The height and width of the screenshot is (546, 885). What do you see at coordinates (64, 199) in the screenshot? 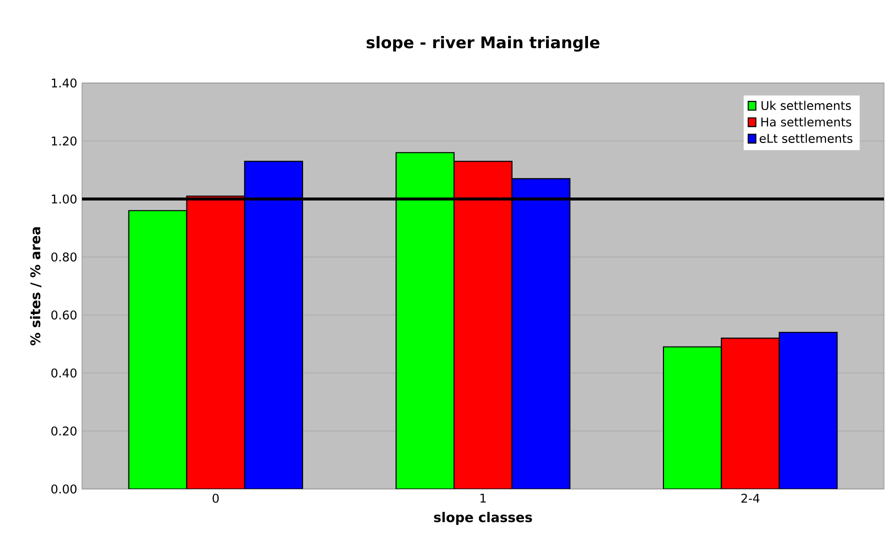
I see `y-tick-label: 1.00` at bounding box center [64, 199].